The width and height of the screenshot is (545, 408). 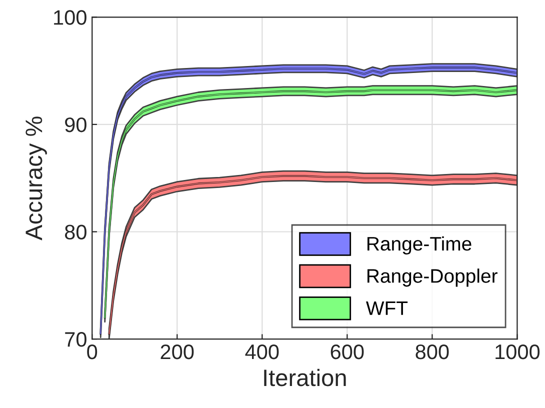 I want to click on y-tick-label: 100, so click(x=70, y=17).